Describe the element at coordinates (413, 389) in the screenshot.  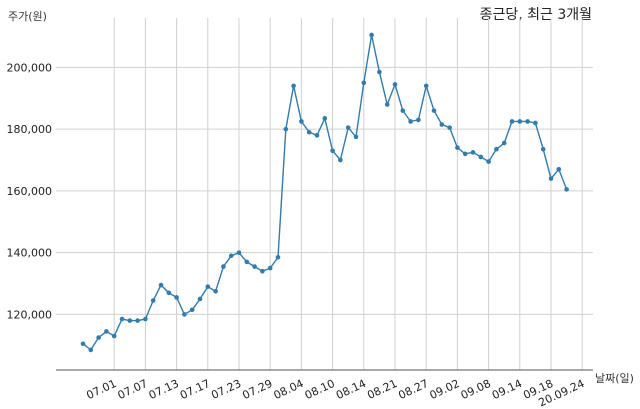
I see `x-tick-label: 08.27` at that location.